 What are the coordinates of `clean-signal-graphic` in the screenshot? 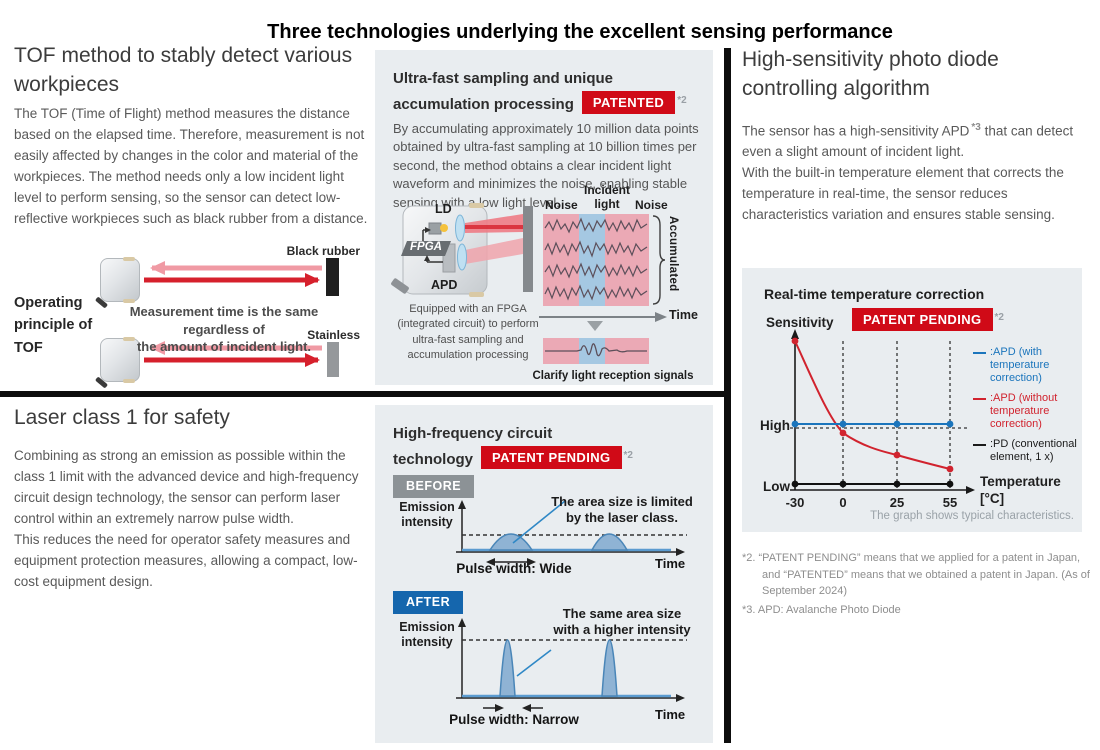 It's located at (596, 350).